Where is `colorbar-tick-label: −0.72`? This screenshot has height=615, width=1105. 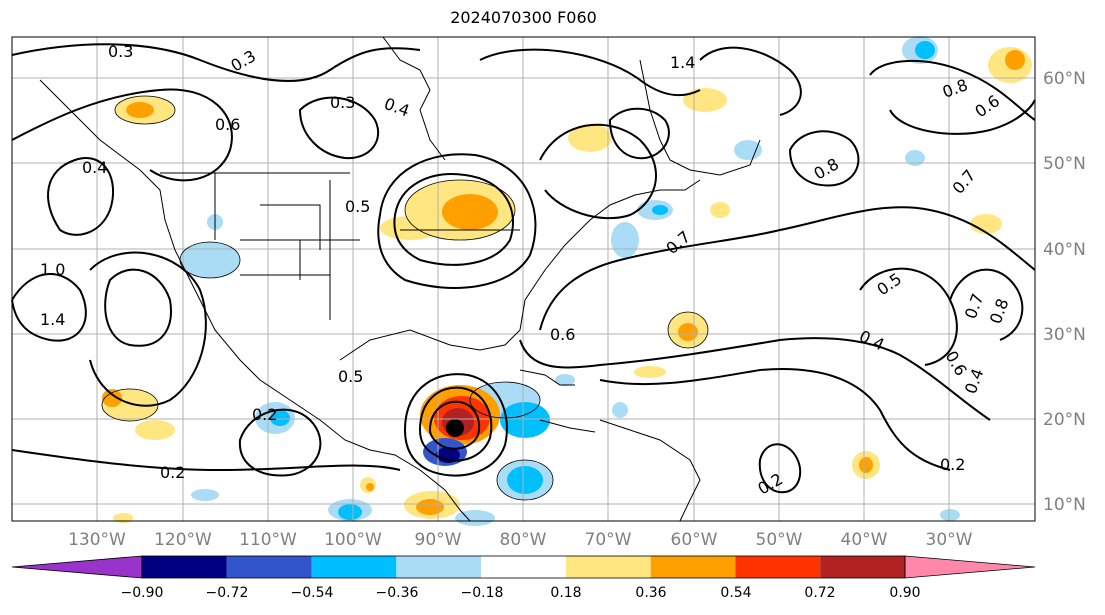 colorbar-tick-label: −0.72 is located at coordinates (227, 593).